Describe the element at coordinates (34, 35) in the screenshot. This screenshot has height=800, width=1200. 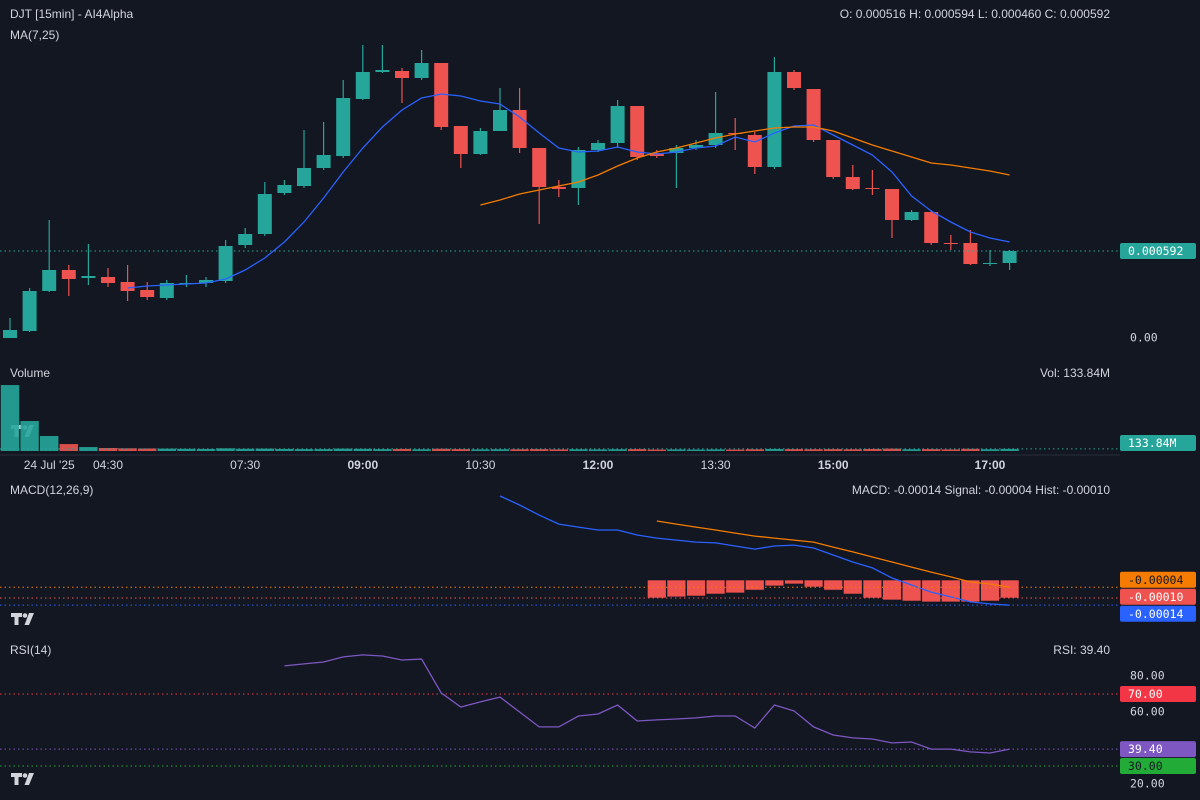
I see `indicator-label: MA(7,25)` at that location.